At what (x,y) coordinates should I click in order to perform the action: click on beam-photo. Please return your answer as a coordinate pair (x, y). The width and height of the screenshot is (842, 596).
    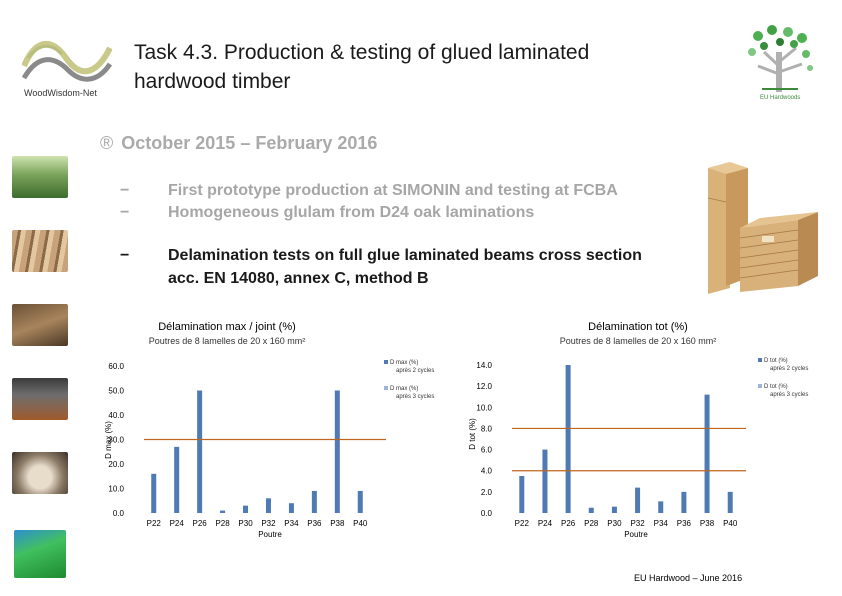
    Looking at the image, I should click on (40, 399).